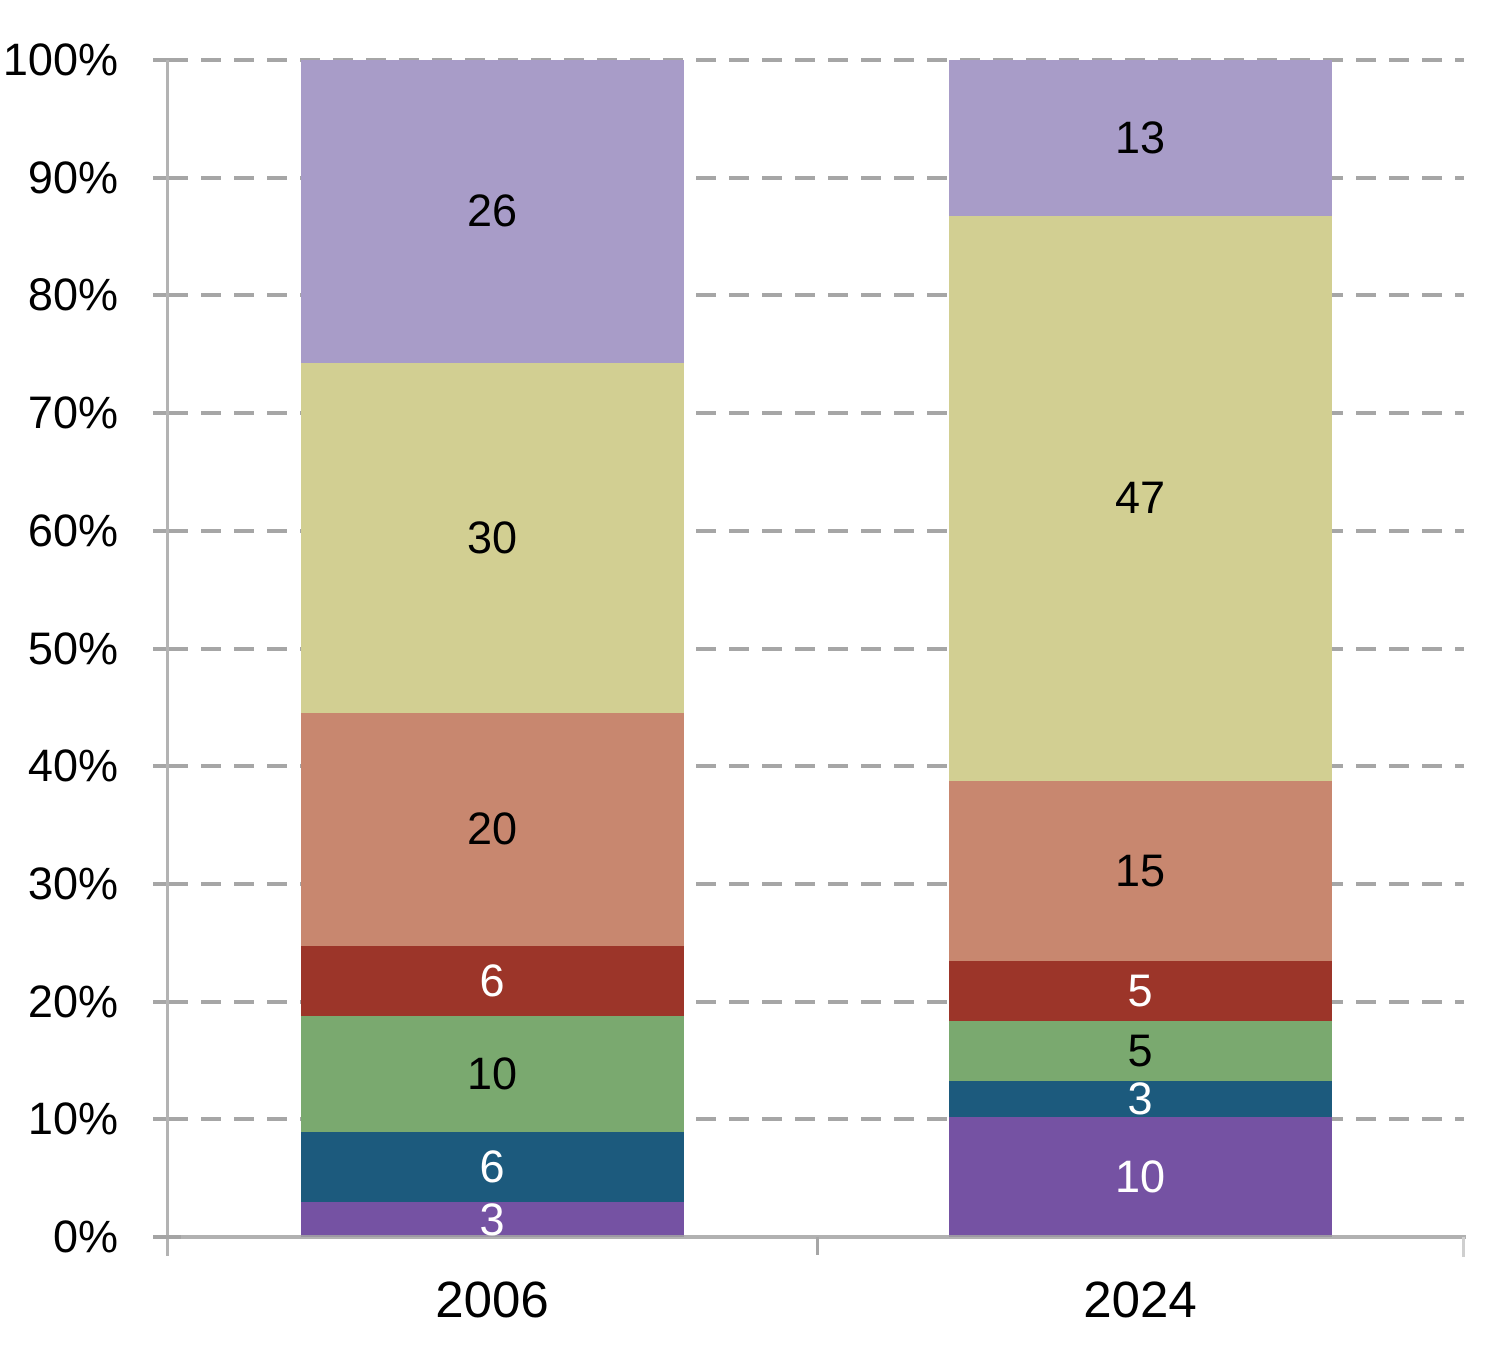 This screenshot has height=1368, width=1504. What do you see at coordinates (72, 1001) in the screenshot?
I see `y-tick-label: 20%` at bounding box center [72, 1001].